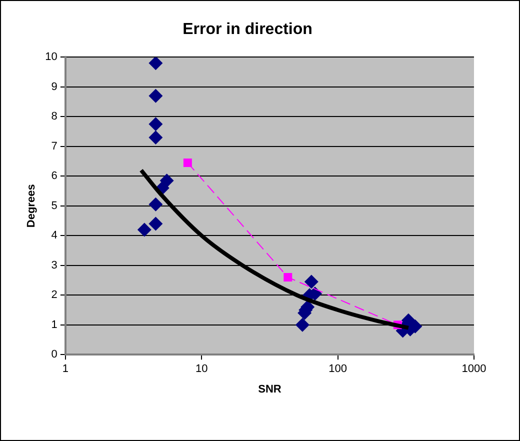 Image resolution: width=520 pixels, height=441 pixels. What do you see at coordinates (54, 265) in the screenshot?
I see `y-tick-label: 3` at bounding box center [54, 265].